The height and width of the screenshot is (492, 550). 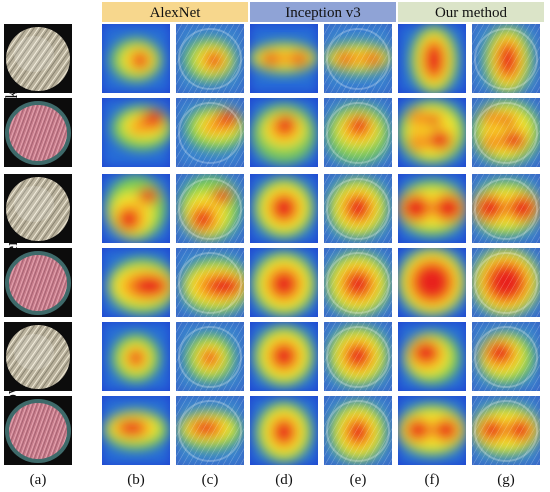 I want to click on column-label-c: (c), so click(x=210, y=480).